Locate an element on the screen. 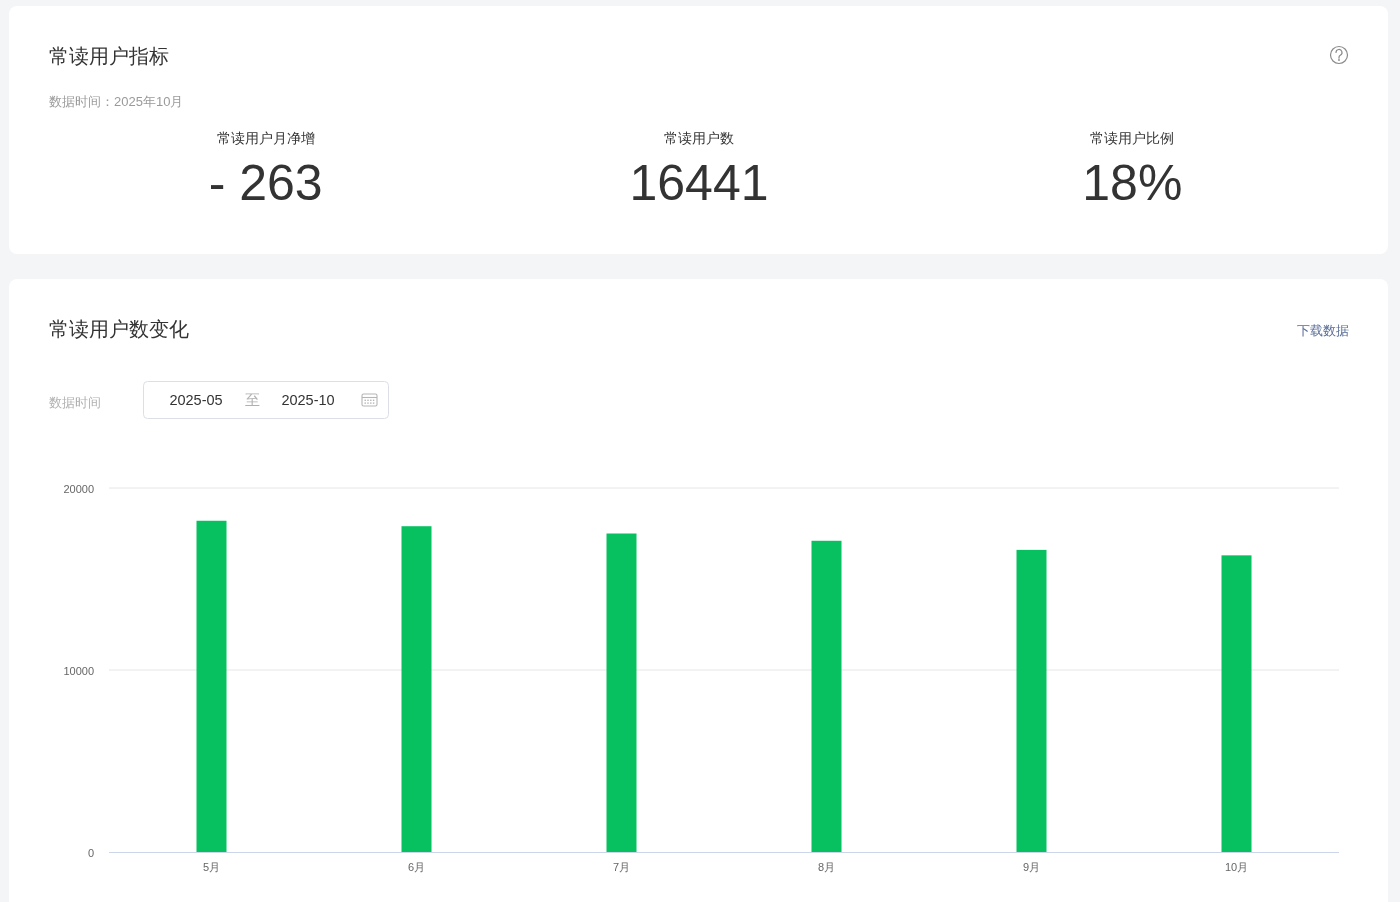 The image size is (1400, 902). text: 16441 is located at coordinates (699, 183).